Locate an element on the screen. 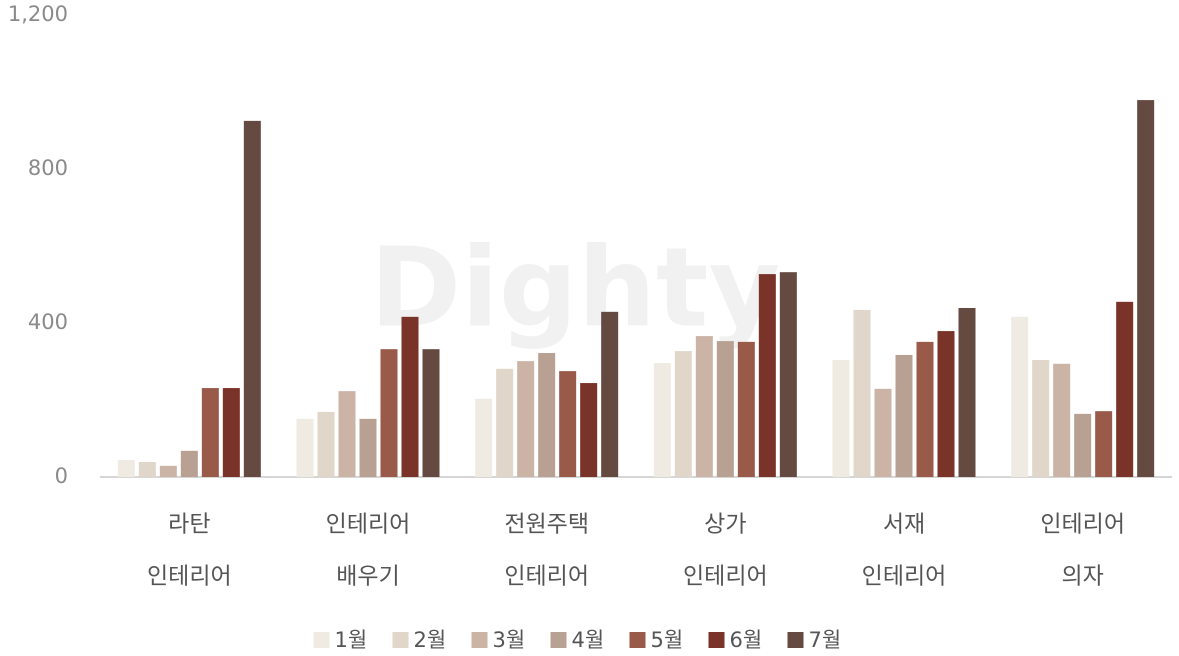 The image size is (1179, 656). legend-label: 3월 is located at coordinates (509, 640).